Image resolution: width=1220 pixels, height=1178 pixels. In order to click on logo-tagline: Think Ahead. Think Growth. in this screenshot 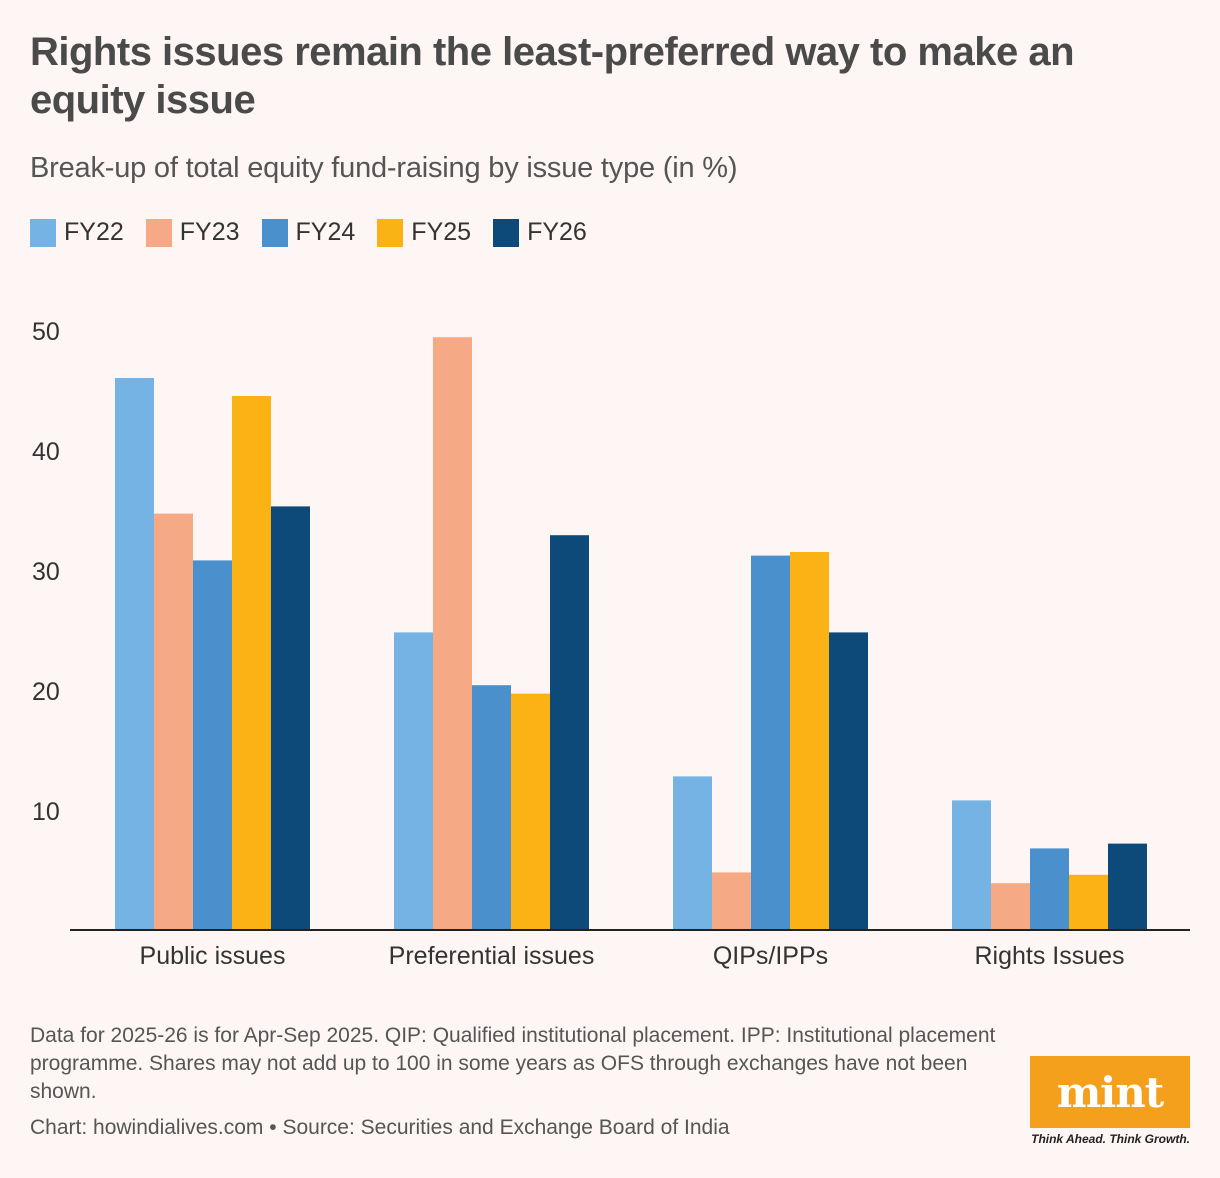, I will do `click(1110, 1139)`.